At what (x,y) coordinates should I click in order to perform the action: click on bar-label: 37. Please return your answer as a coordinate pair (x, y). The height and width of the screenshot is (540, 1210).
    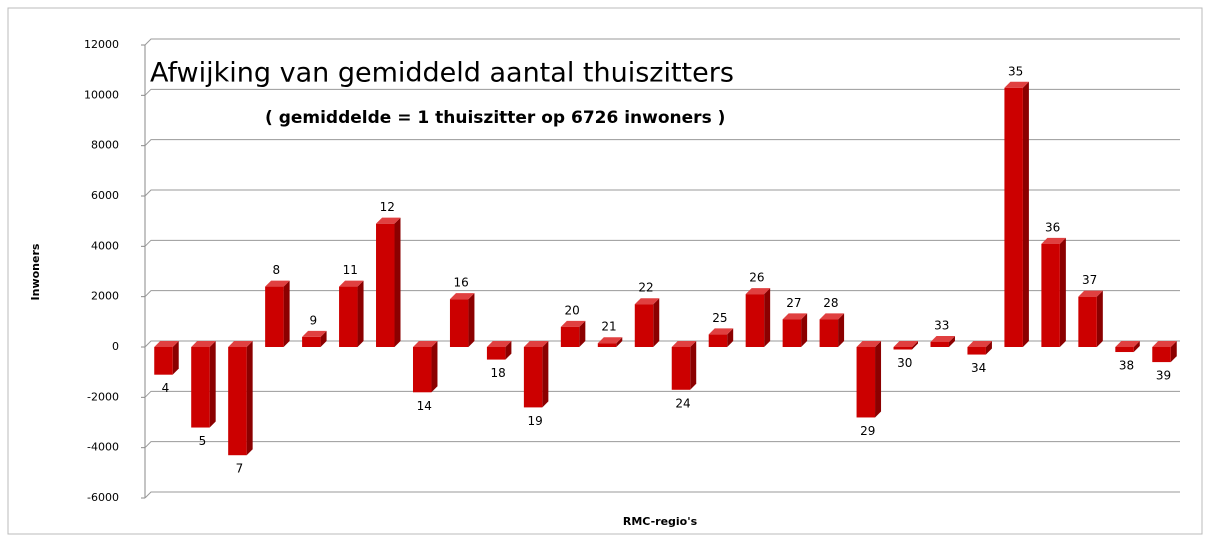
    Looking at the image, I should click on (1089, 280).